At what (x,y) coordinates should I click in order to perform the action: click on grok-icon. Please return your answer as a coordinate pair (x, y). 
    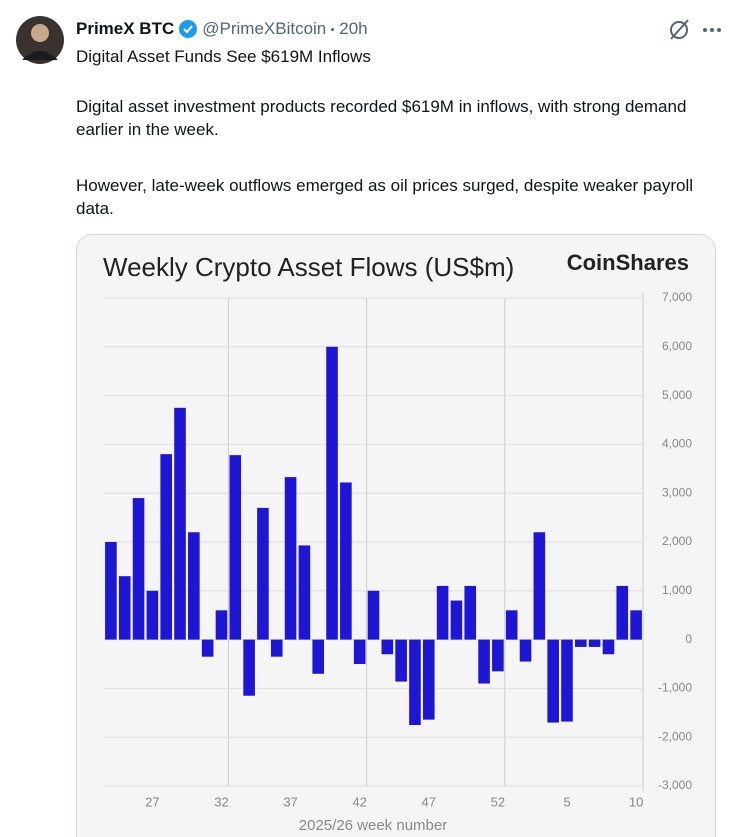
    Looking at the image, I should click on (679, 29).